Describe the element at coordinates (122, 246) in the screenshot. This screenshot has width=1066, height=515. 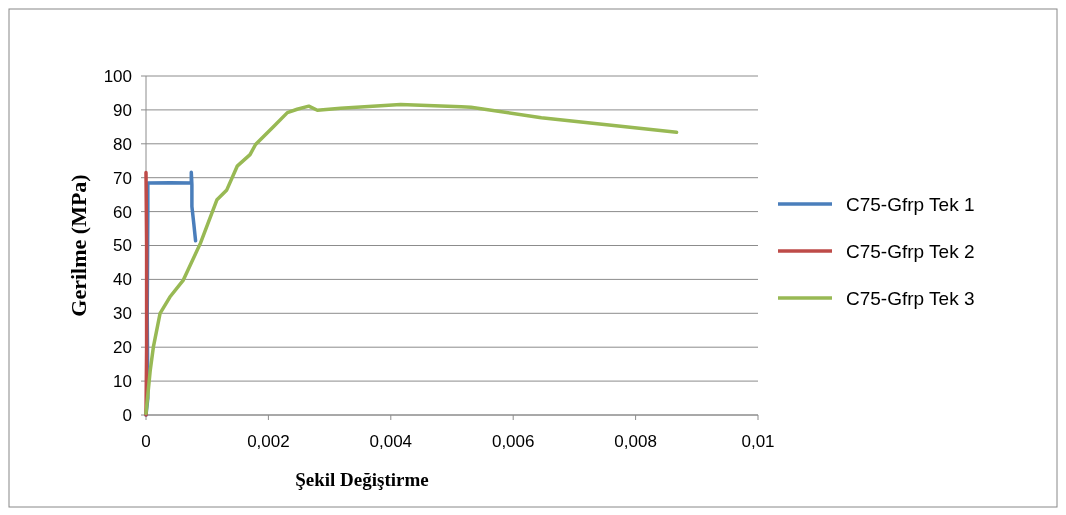
I see `y-tick-label: 50` at that location.